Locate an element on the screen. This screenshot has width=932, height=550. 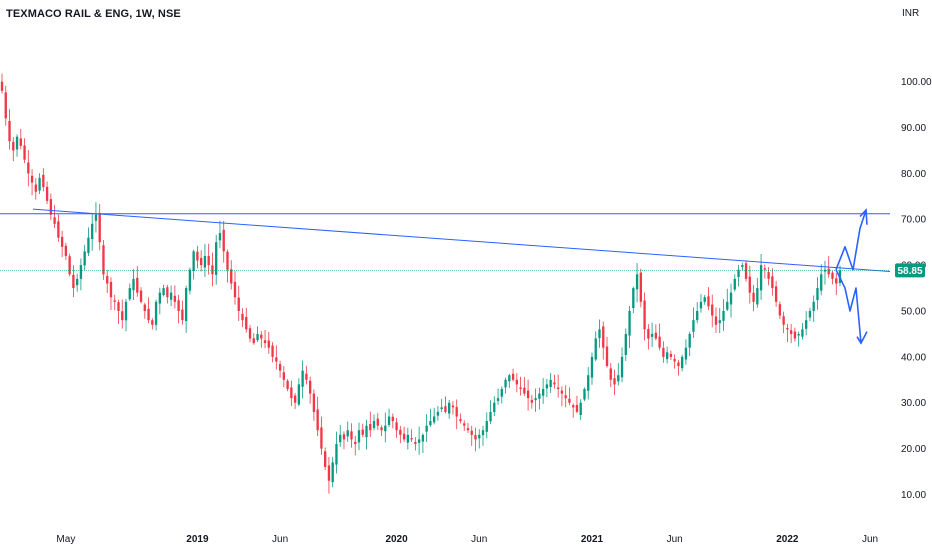
descending-trendline is located at coordinates (461, 240).